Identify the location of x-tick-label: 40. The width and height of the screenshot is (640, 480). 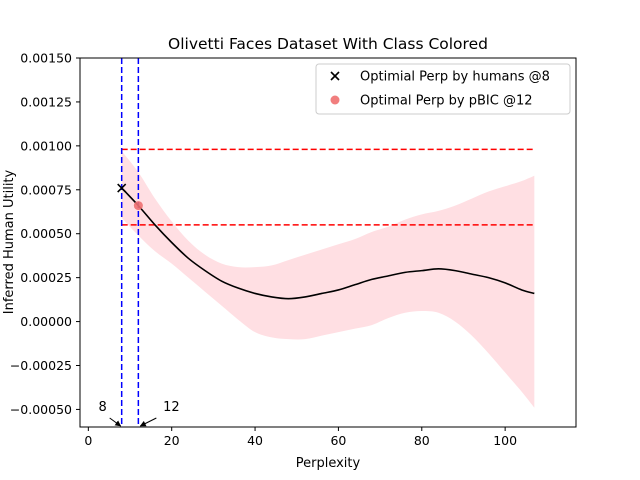
(255, 440).